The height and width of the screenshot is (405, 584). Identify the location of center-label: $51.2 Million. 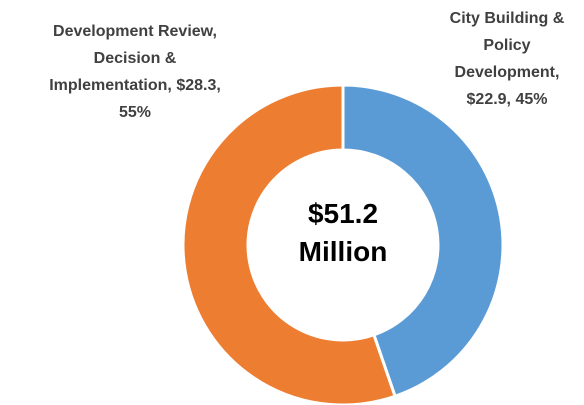
(343, 232).